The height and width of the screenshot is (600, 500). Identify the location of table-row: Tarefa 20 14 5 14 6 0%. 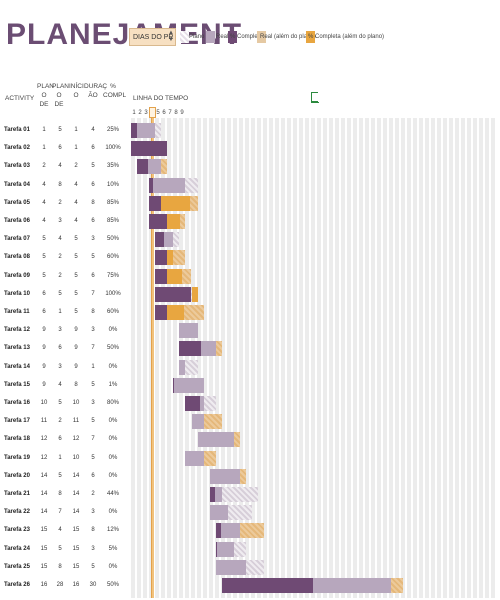
(250, 476).